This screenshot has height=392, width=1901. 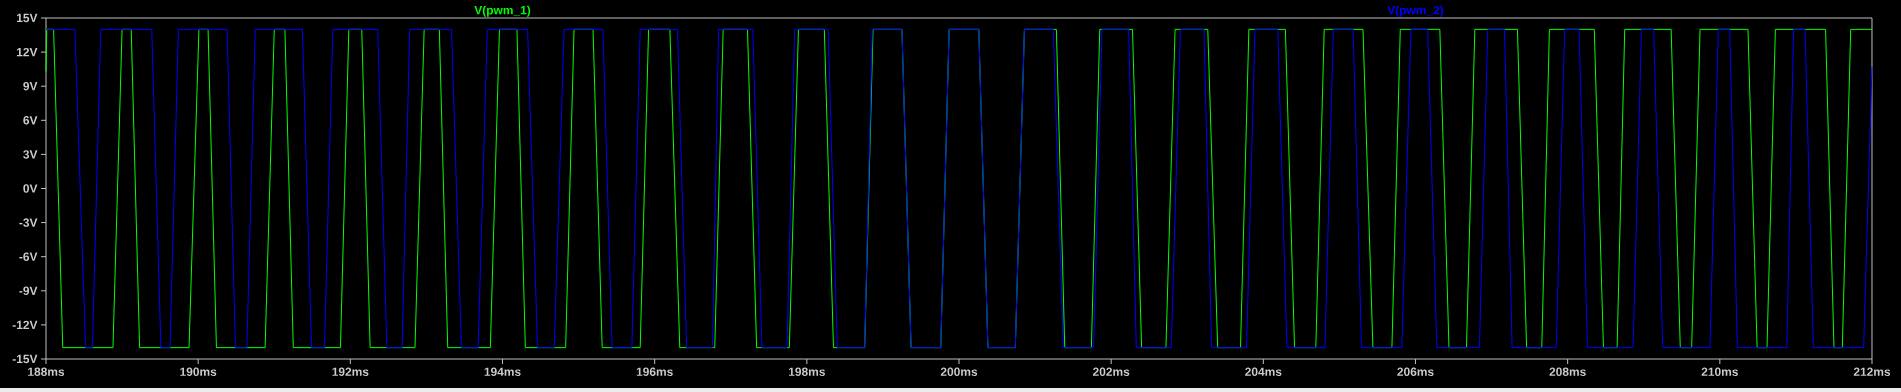 I want to click on x-tick-label: 190ms, so click(x=198, y=371).